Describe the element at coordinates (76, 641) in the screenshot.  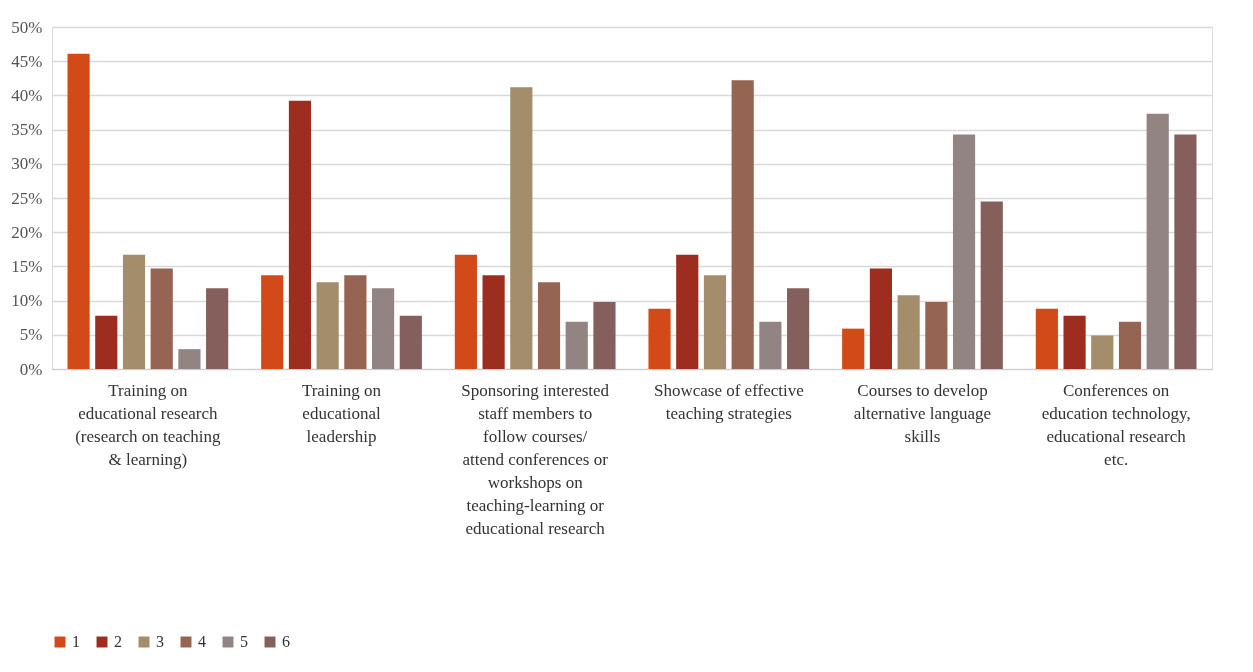
I see `legend-label: 1` at that location.